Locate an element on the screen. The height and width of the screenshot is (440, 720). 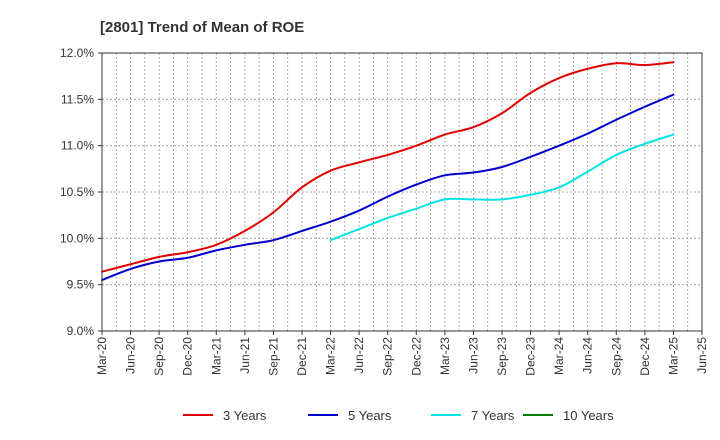
x-tick-label: Mar-23 is located at coordinates (445, 356).